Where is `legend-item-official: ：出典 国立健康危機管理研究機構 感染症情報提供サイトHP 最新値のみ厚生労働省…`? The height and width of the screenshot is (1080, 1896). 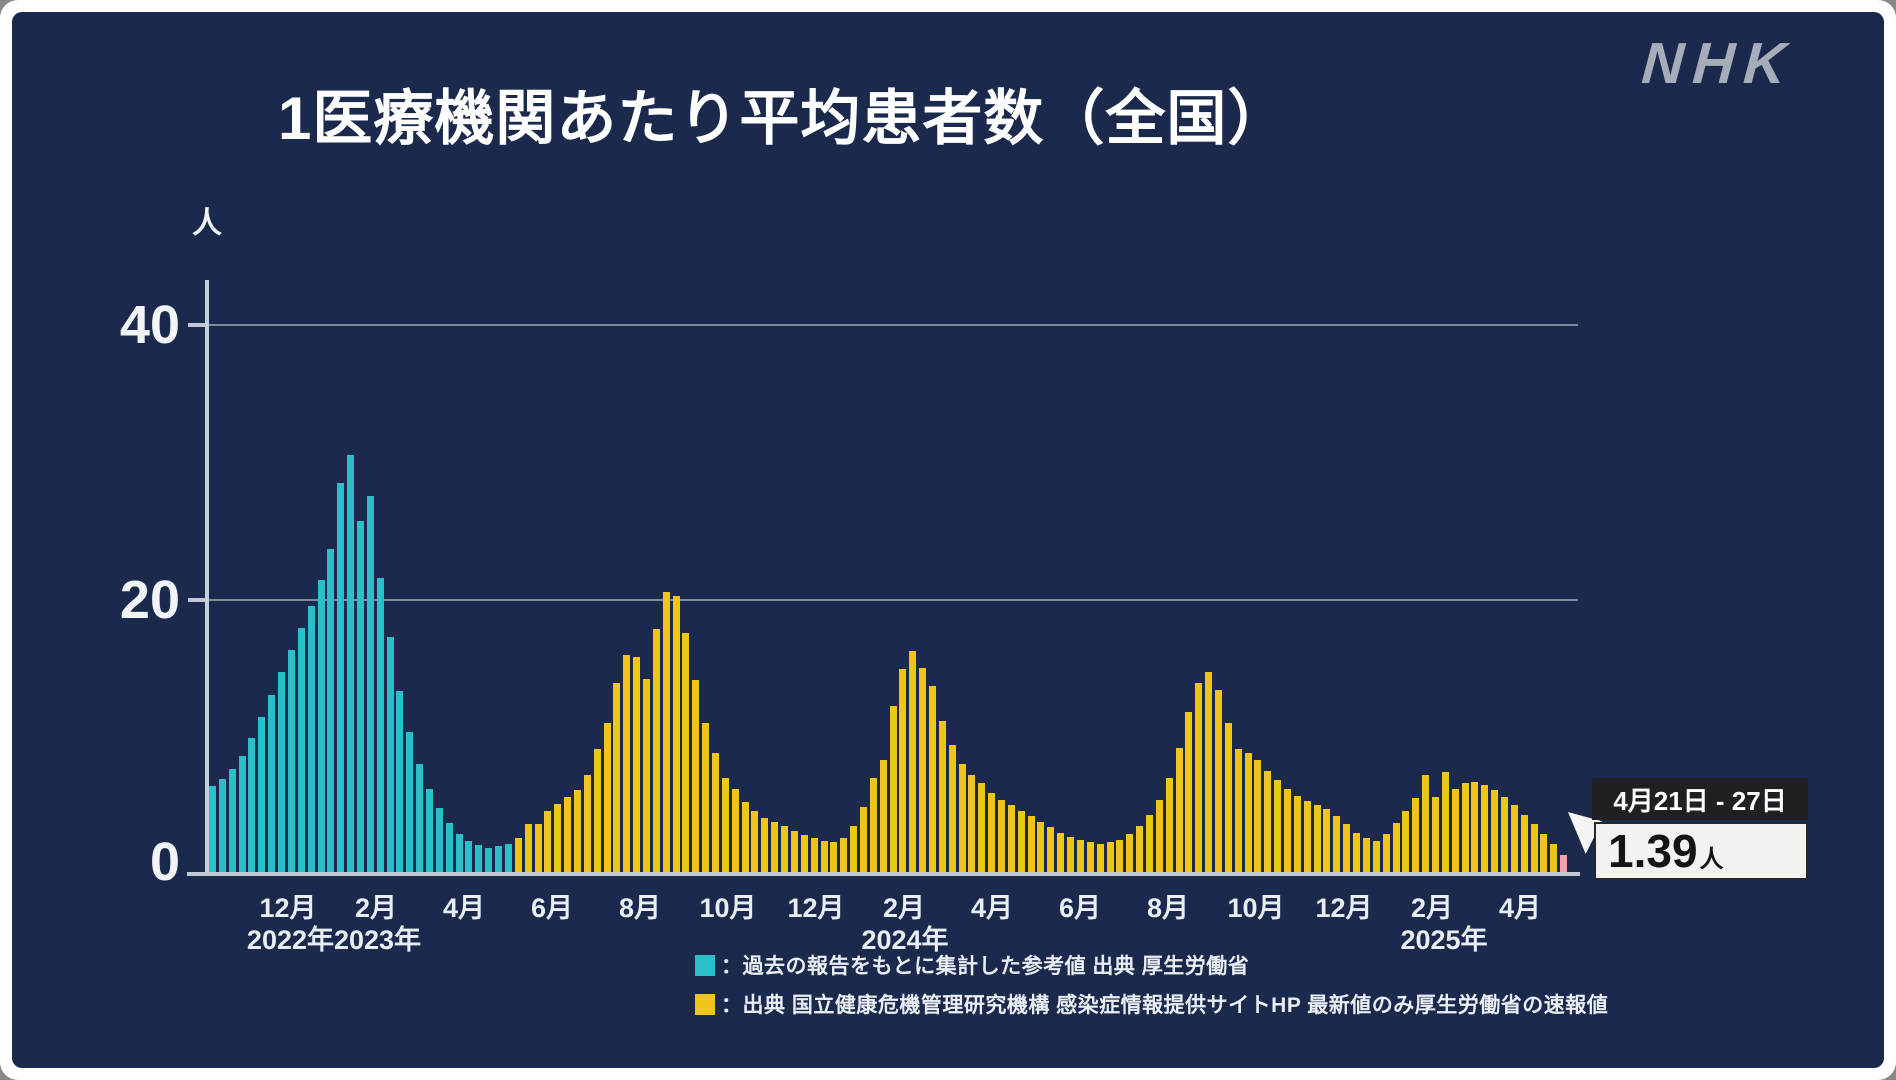 legend-item-official: ：出典 国立健康危機管理研究機構 感染症情報提供サイトHP 最新値のみ厚生労働省… is located at coordinates (1151, 1004).